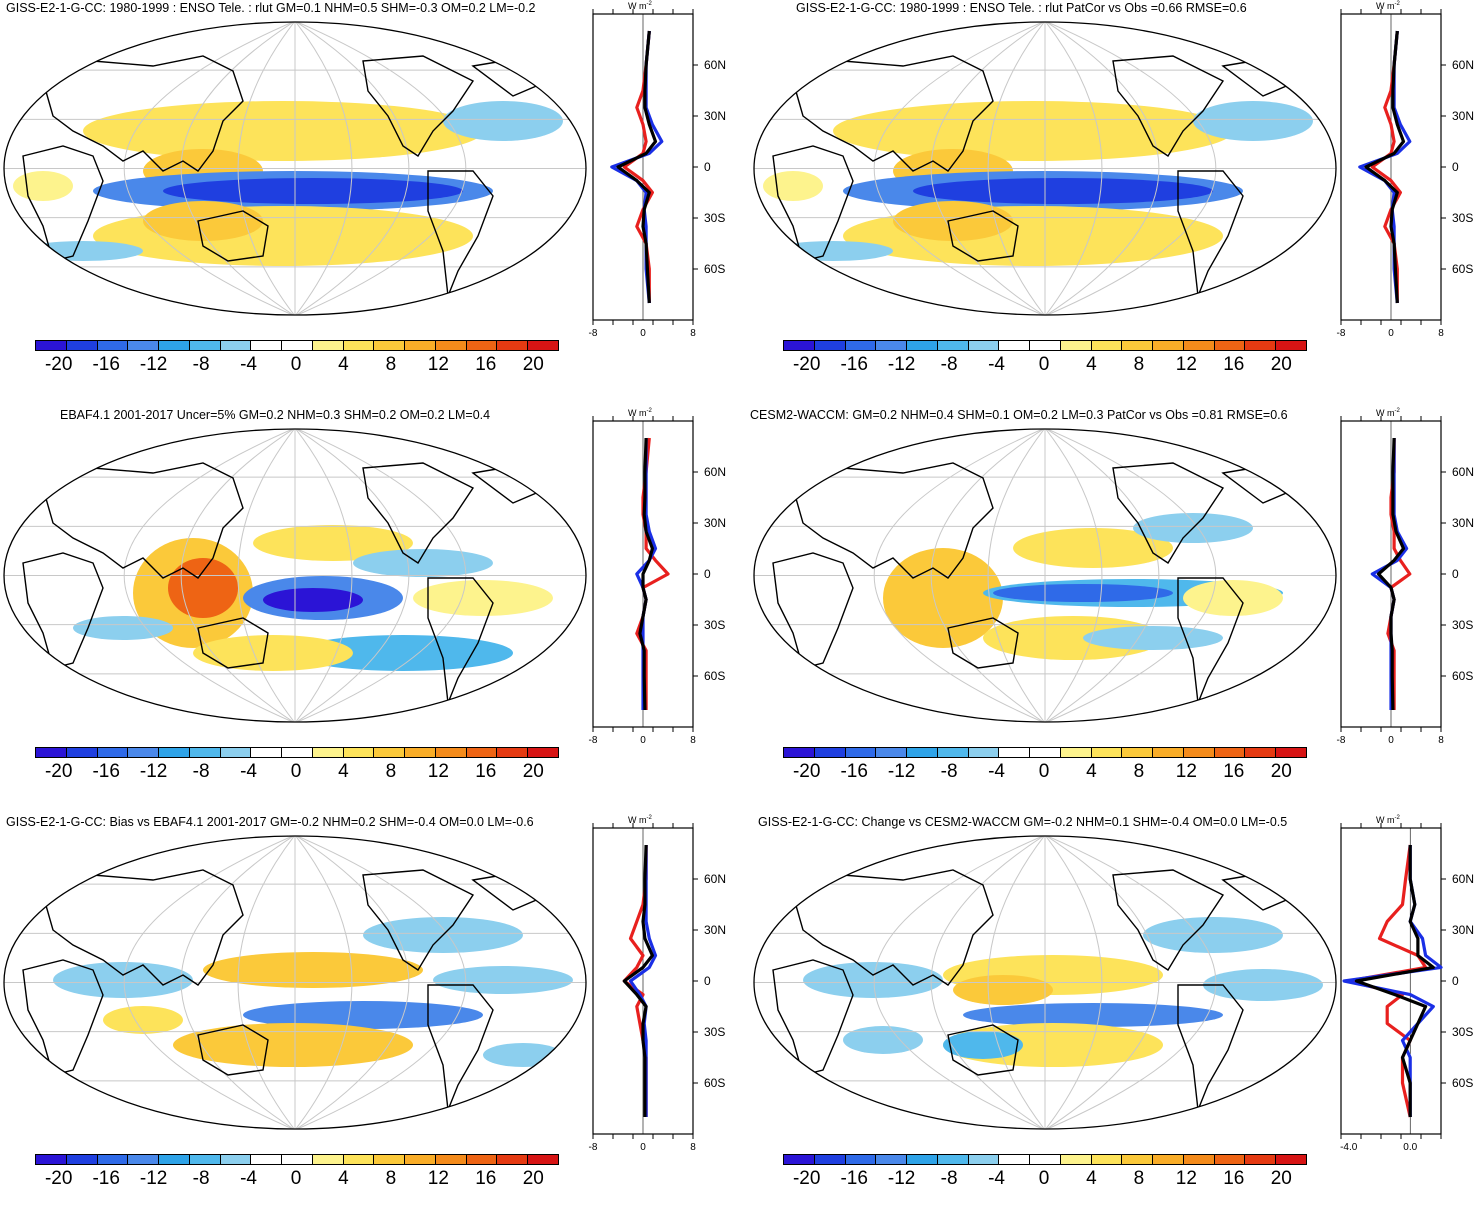 The height and width of the screenshot is (1209, 1483). I want to click on robinson-map, so click(295, 982).